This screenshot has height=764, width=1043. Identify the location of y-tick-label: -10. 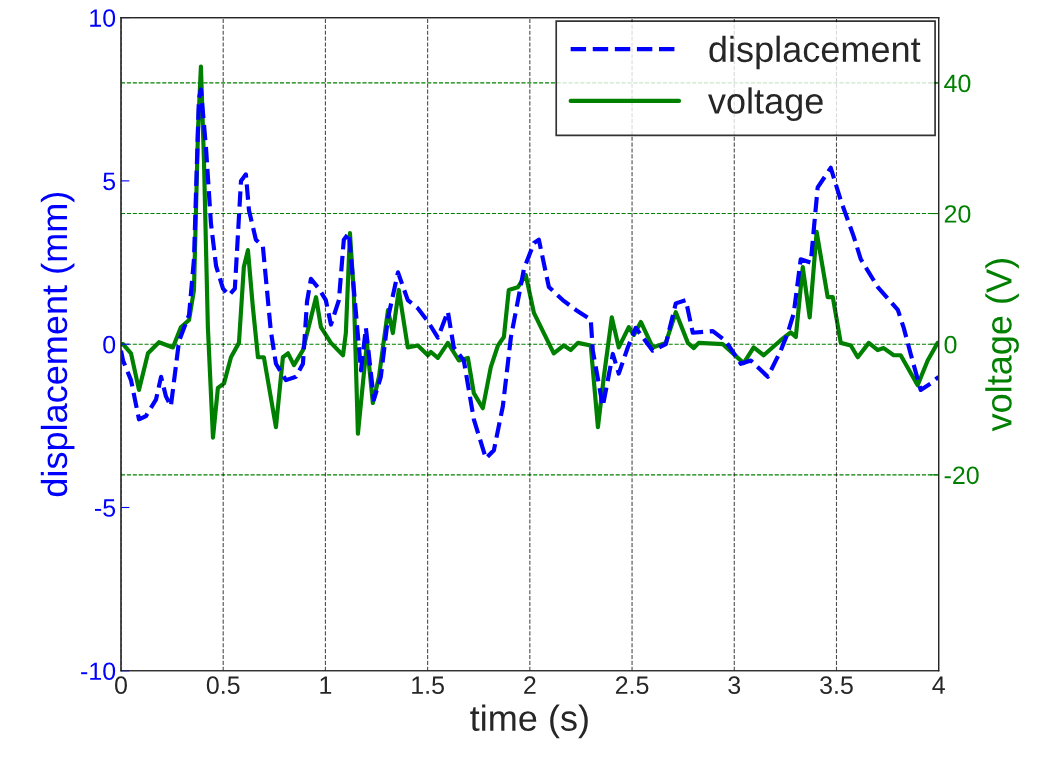
(98, 671).